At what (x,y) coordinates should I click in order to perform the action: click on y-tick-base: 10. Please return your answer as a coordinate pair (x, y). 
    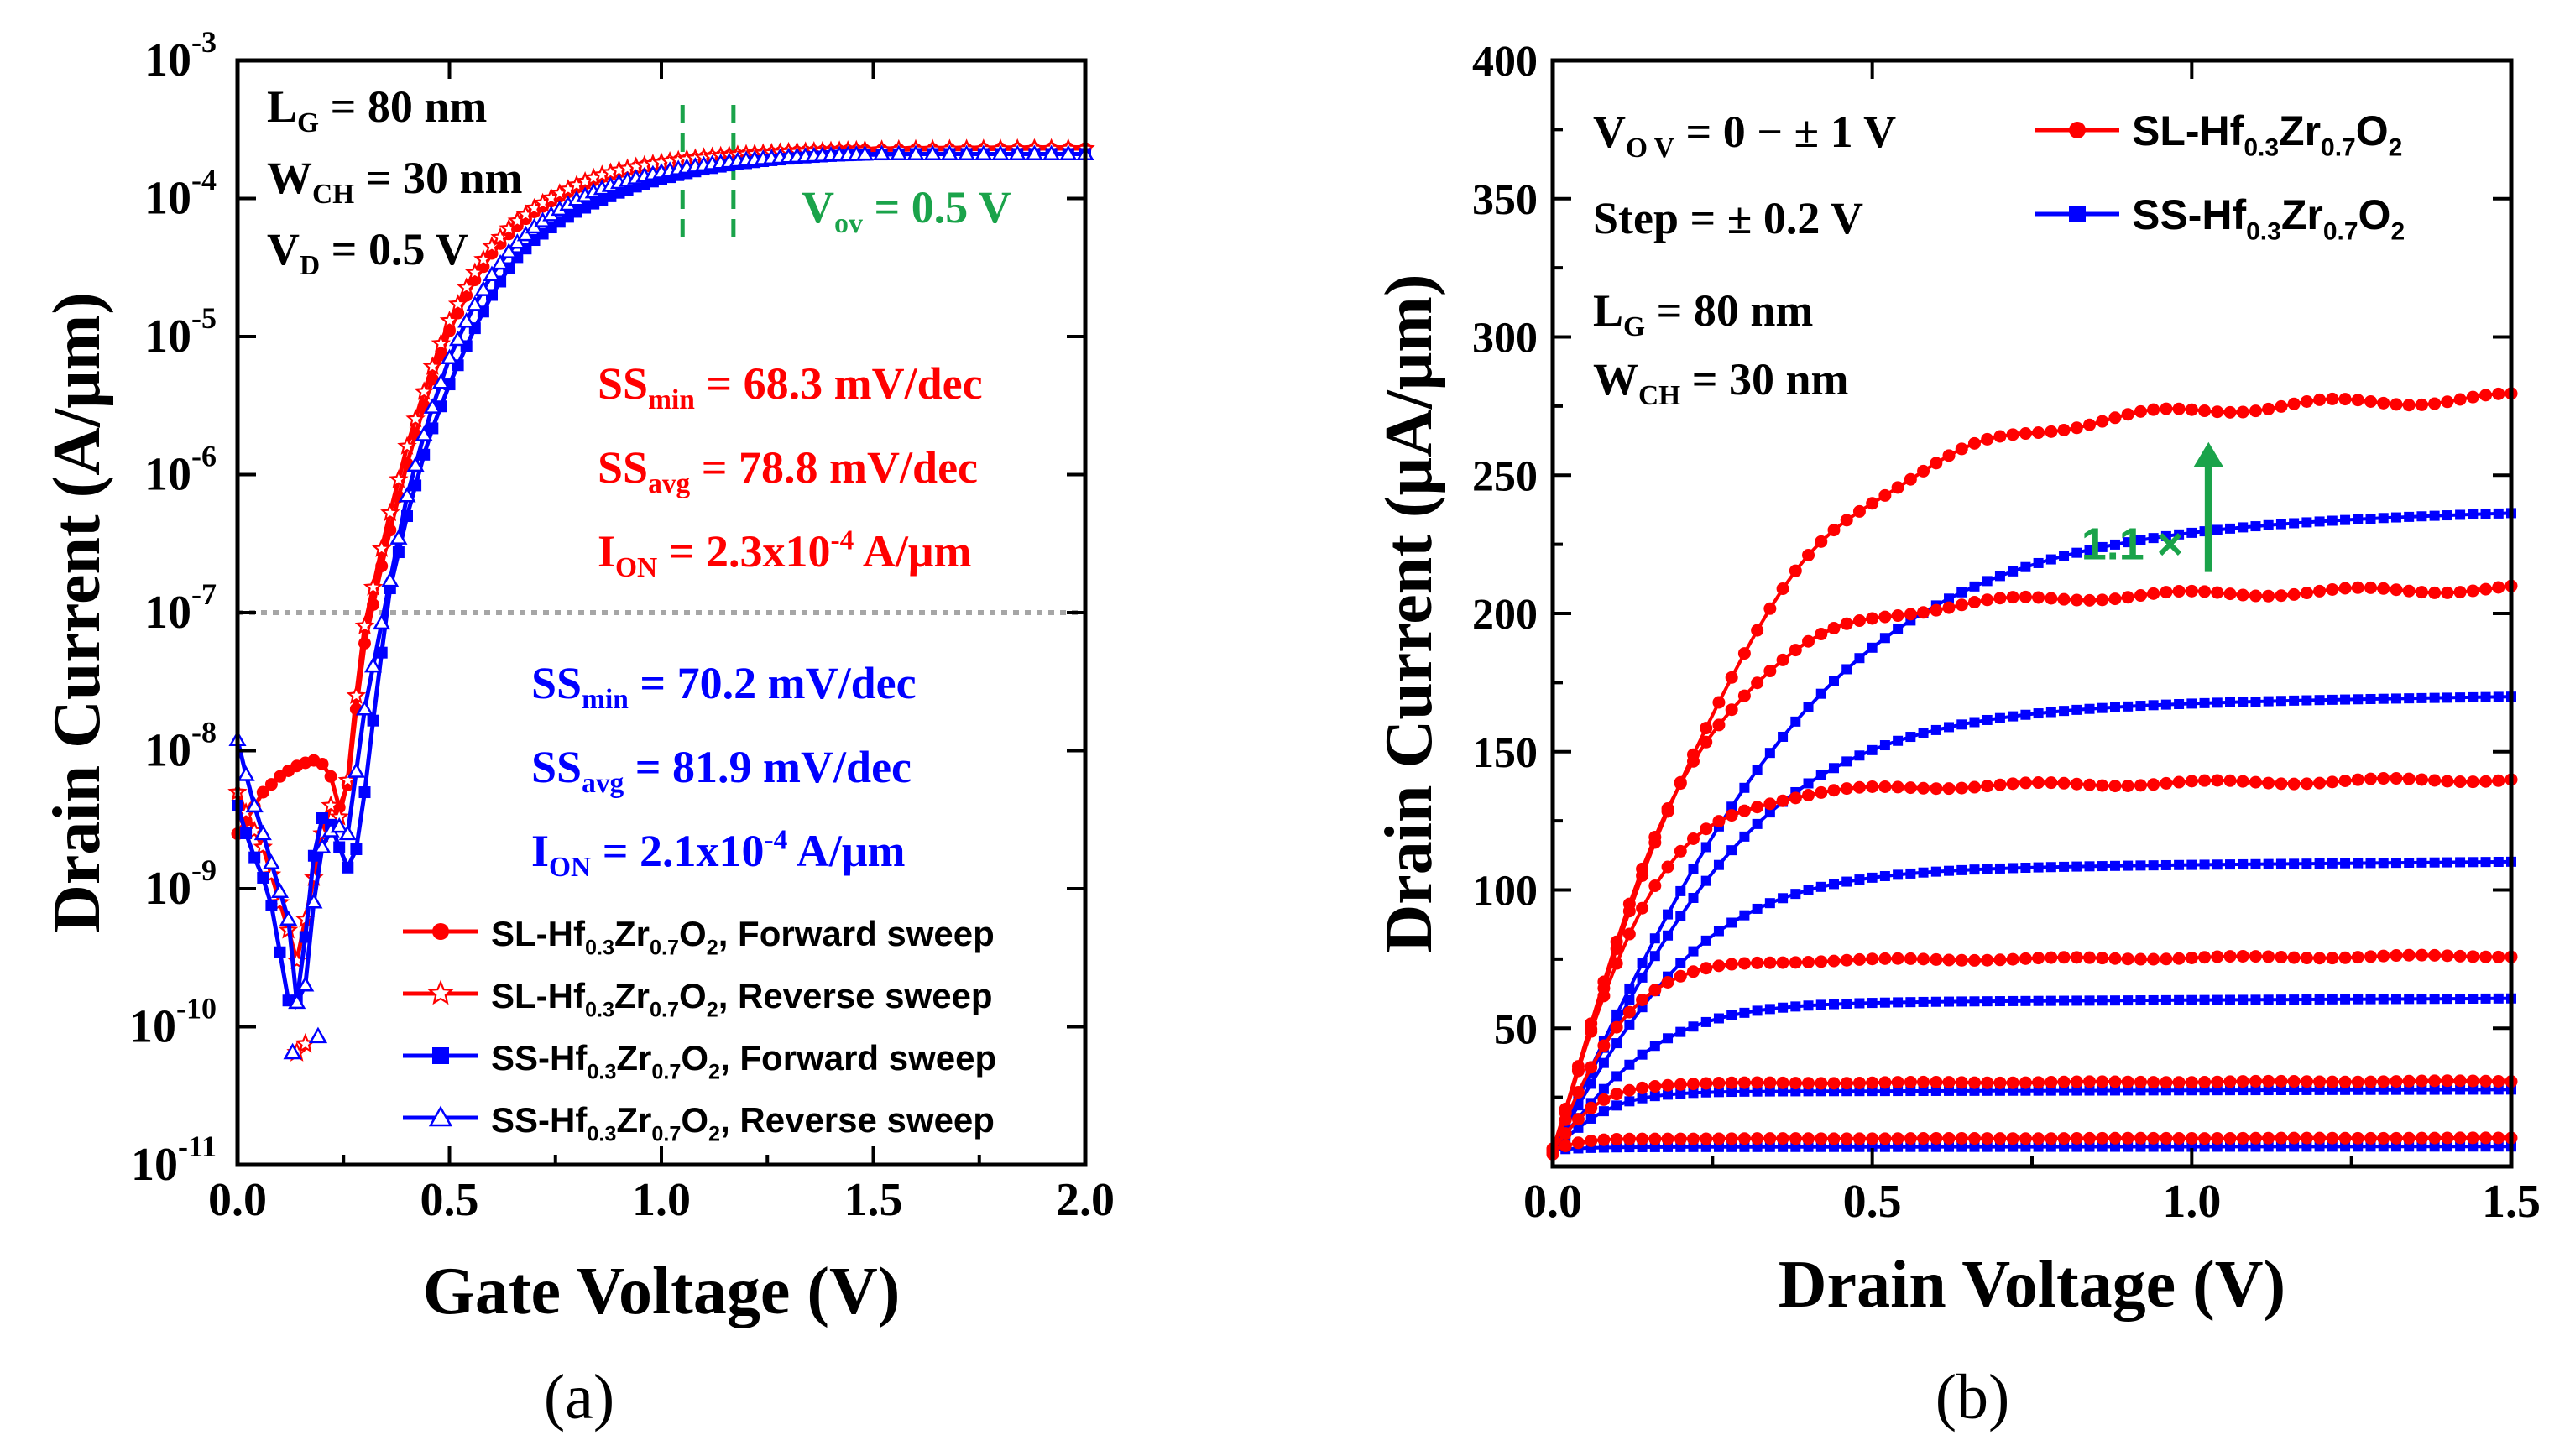
    Looking at the image, I should click on (167, 60).